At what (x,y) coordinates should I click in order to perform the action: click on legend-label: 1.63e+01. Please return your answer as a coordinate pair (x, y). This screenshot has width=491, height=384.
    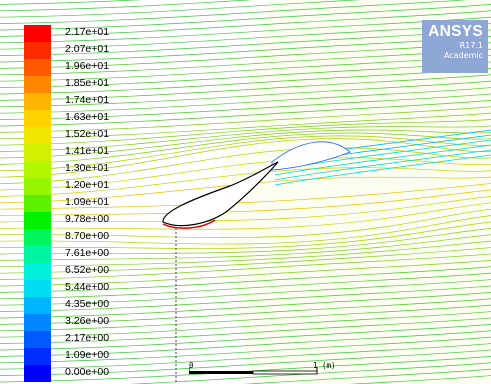
    Looking at the image, I should click on (87, 117).